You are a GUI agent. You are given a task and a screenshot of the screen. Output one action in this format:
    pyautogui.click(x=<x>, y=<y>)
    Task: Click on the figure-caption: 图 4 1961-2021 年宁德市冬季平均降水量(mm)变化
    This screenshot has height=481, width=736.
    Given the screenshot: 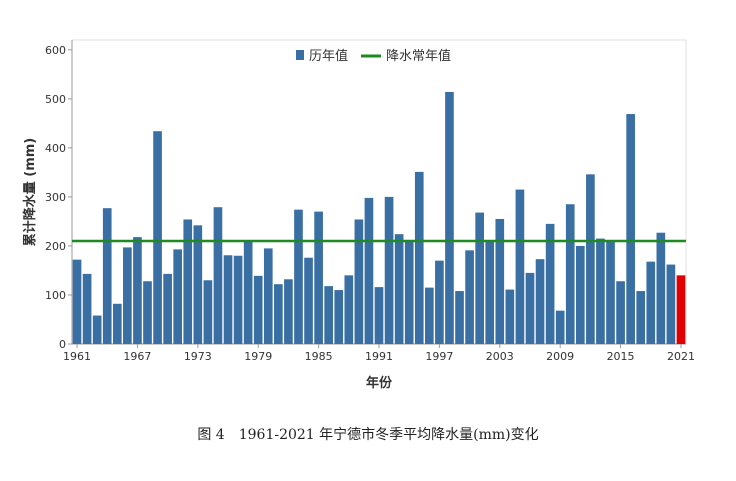 What is the action you would take?
    pyautogui.click(x=368, y=435)
    